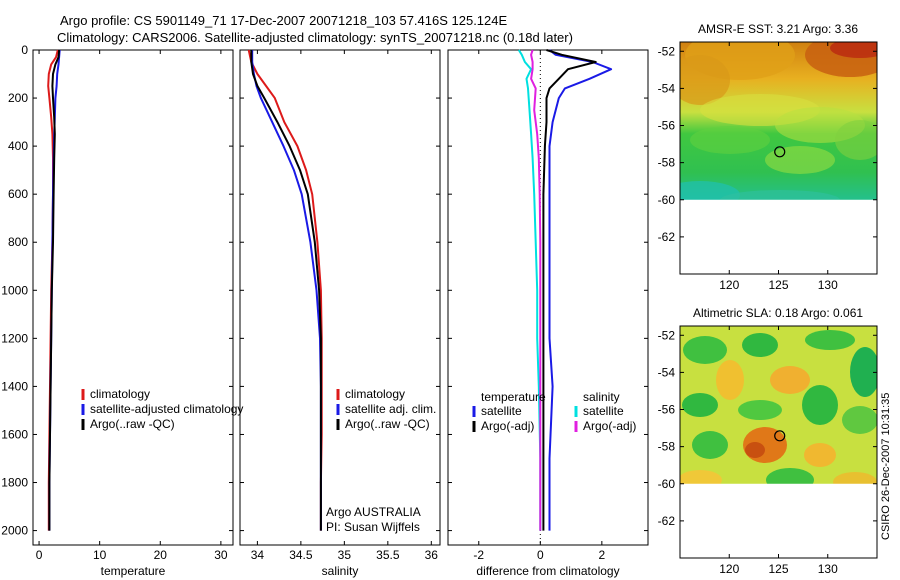 The width and height of the screenshot is (900, 580). Describe the element at coordinates (301, 555) in the screenshot. I see `x-tick-label: 34.5` at that location.